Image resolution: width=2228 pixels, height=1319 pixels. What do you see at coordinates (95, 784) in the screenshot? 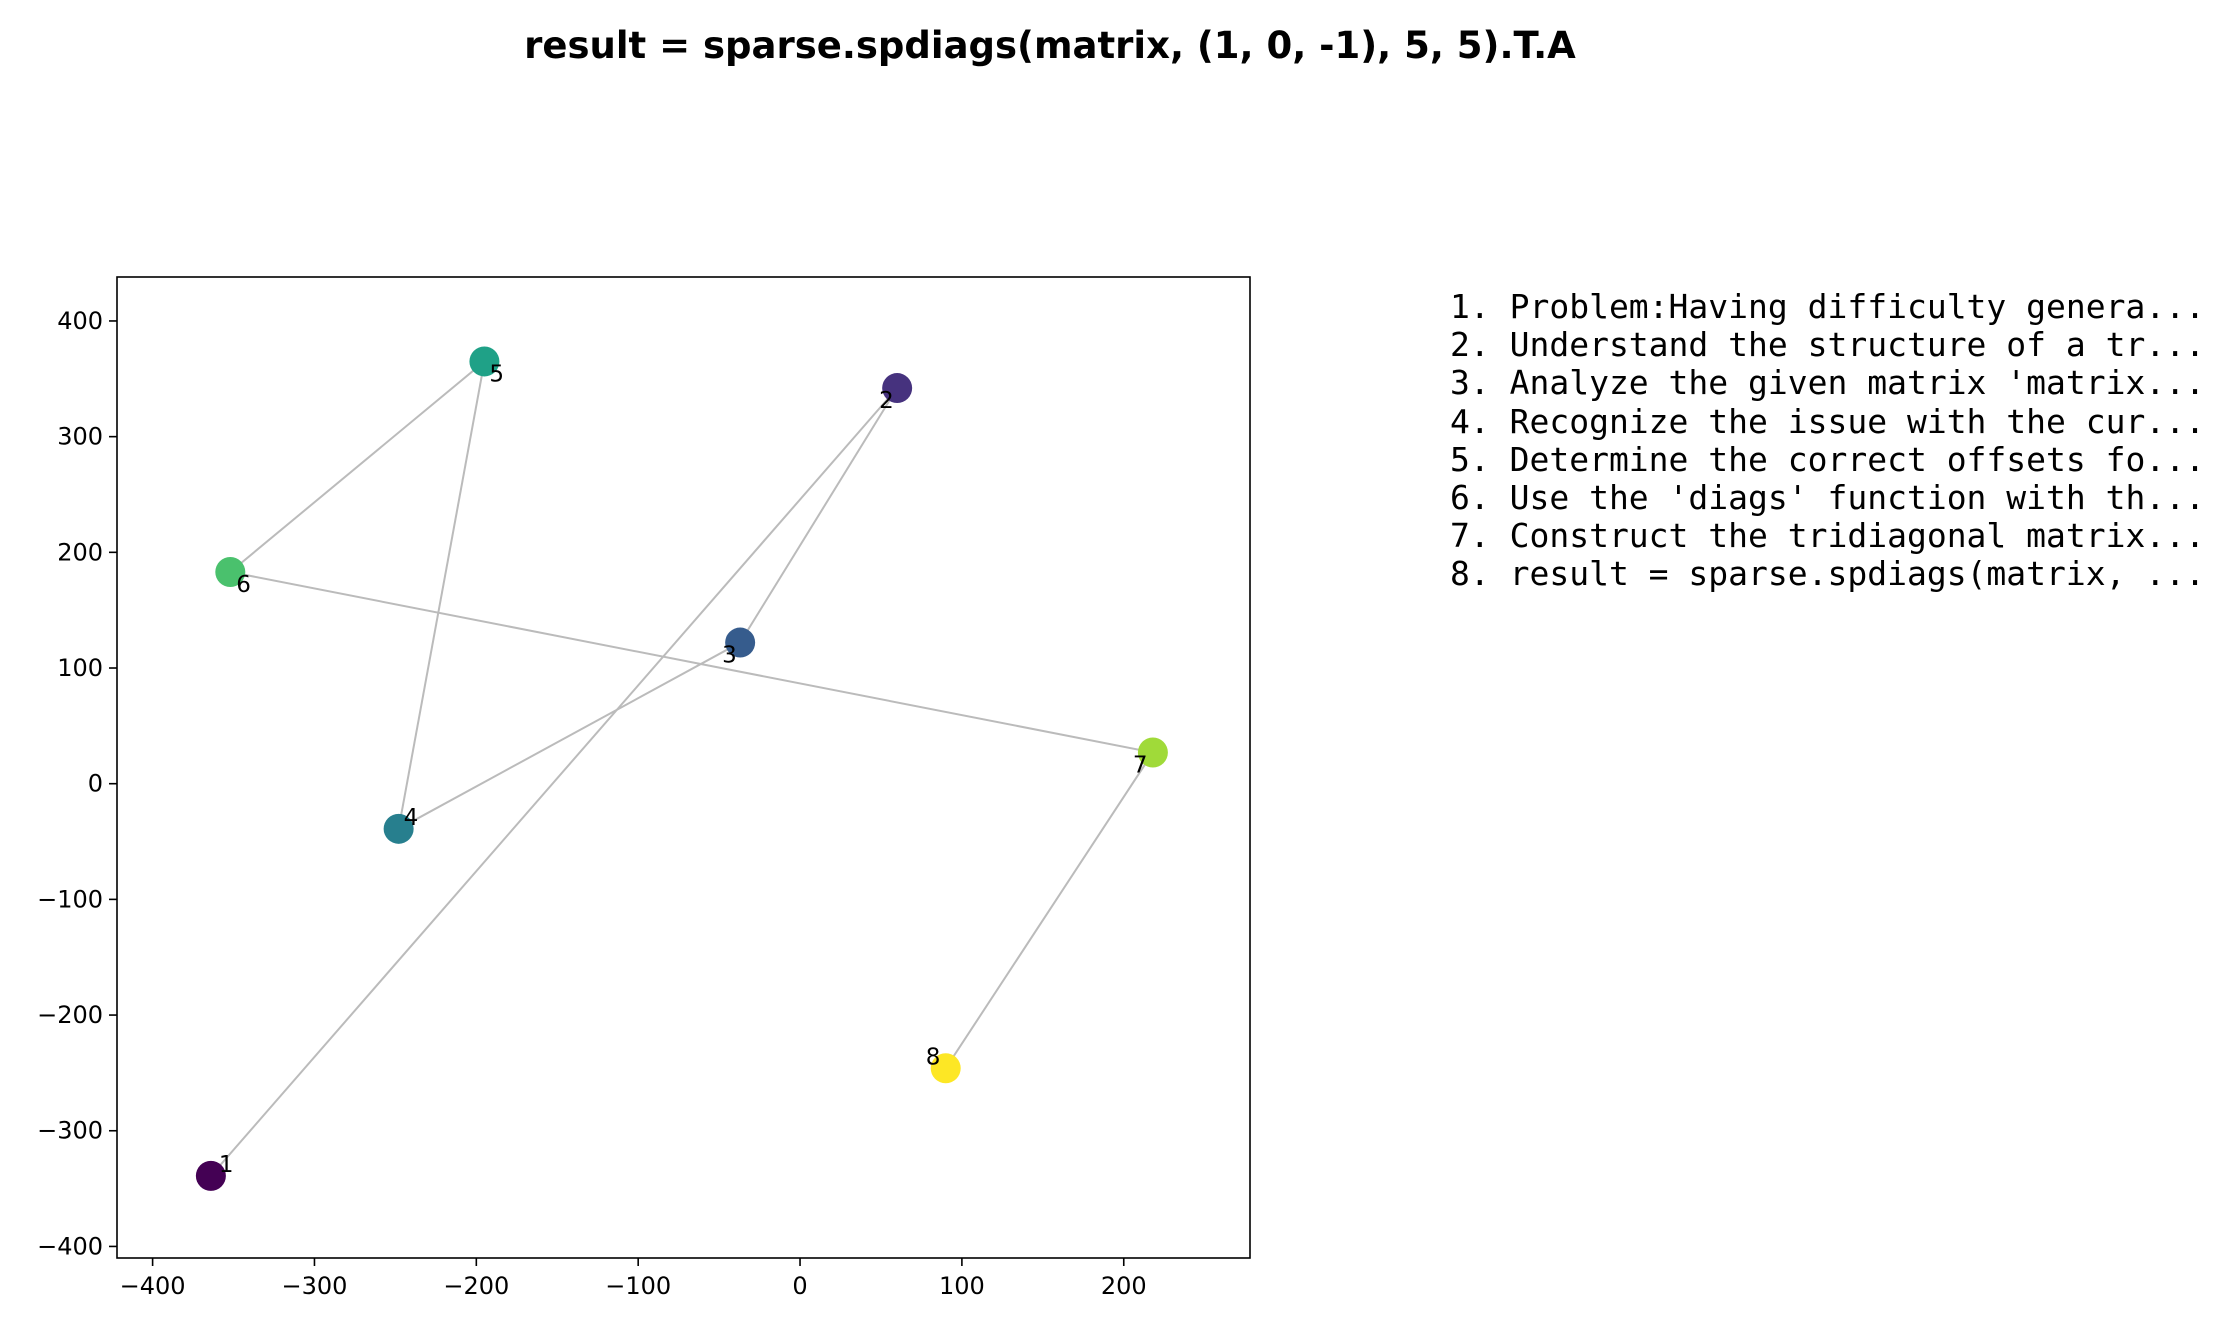
I see `y-tick-label: 0` at bounding box center [95, 784].